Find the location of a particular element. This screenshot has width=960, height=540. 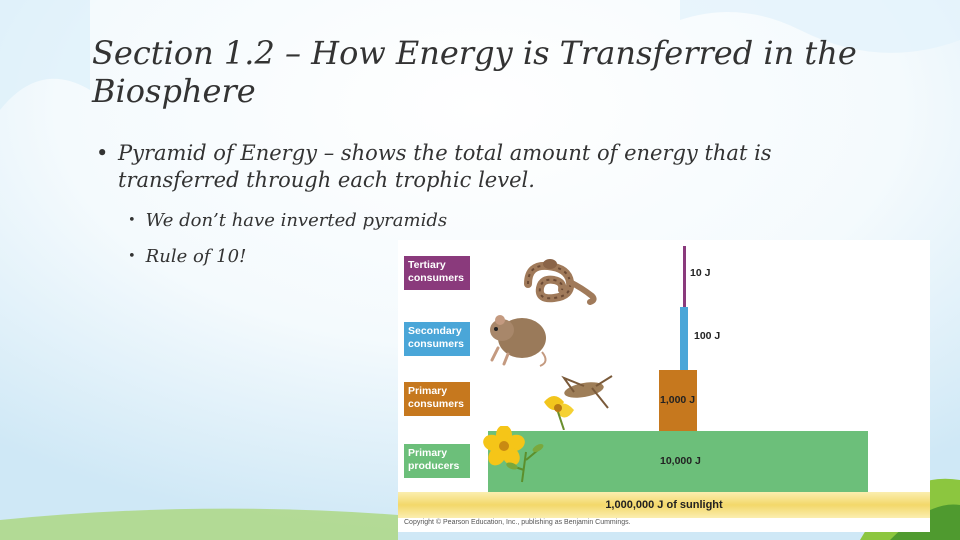

energy-value-tertiary: 10 J is located at coordinates (700, 273).